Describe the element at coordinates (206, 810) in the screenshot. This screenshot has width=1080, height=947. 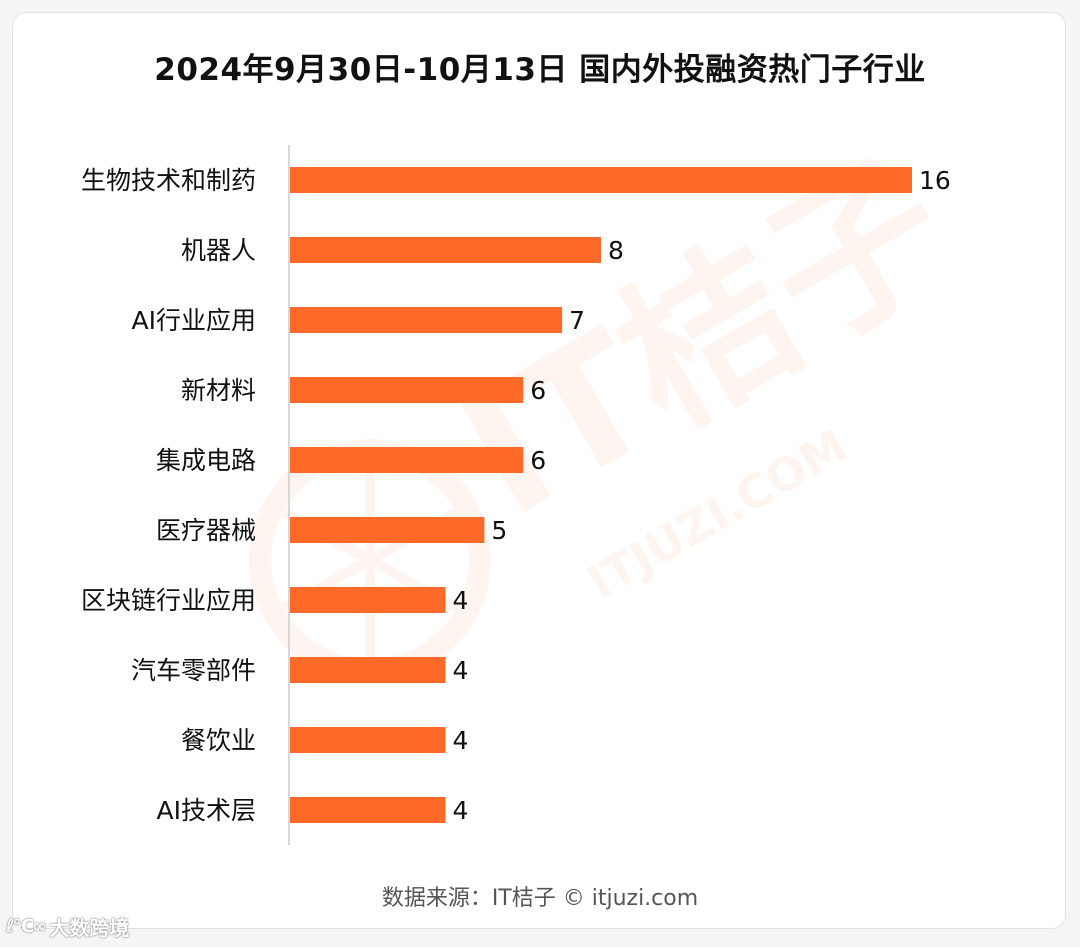
I see `category-label: AI技术层` at that location.